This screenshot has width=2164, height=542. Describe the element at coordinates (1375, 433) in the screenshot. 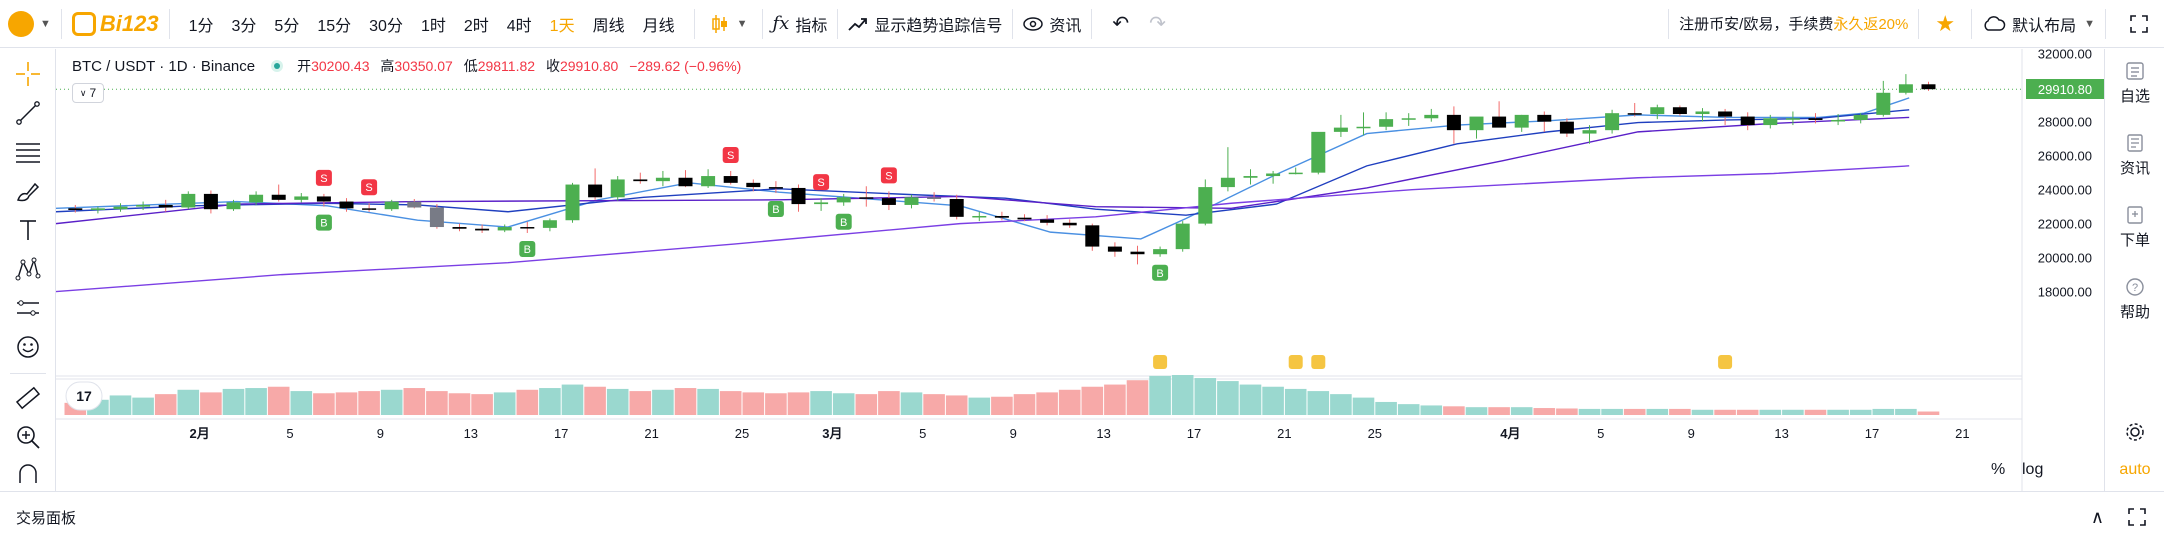

I see `x-tick-label: 25` at that location.